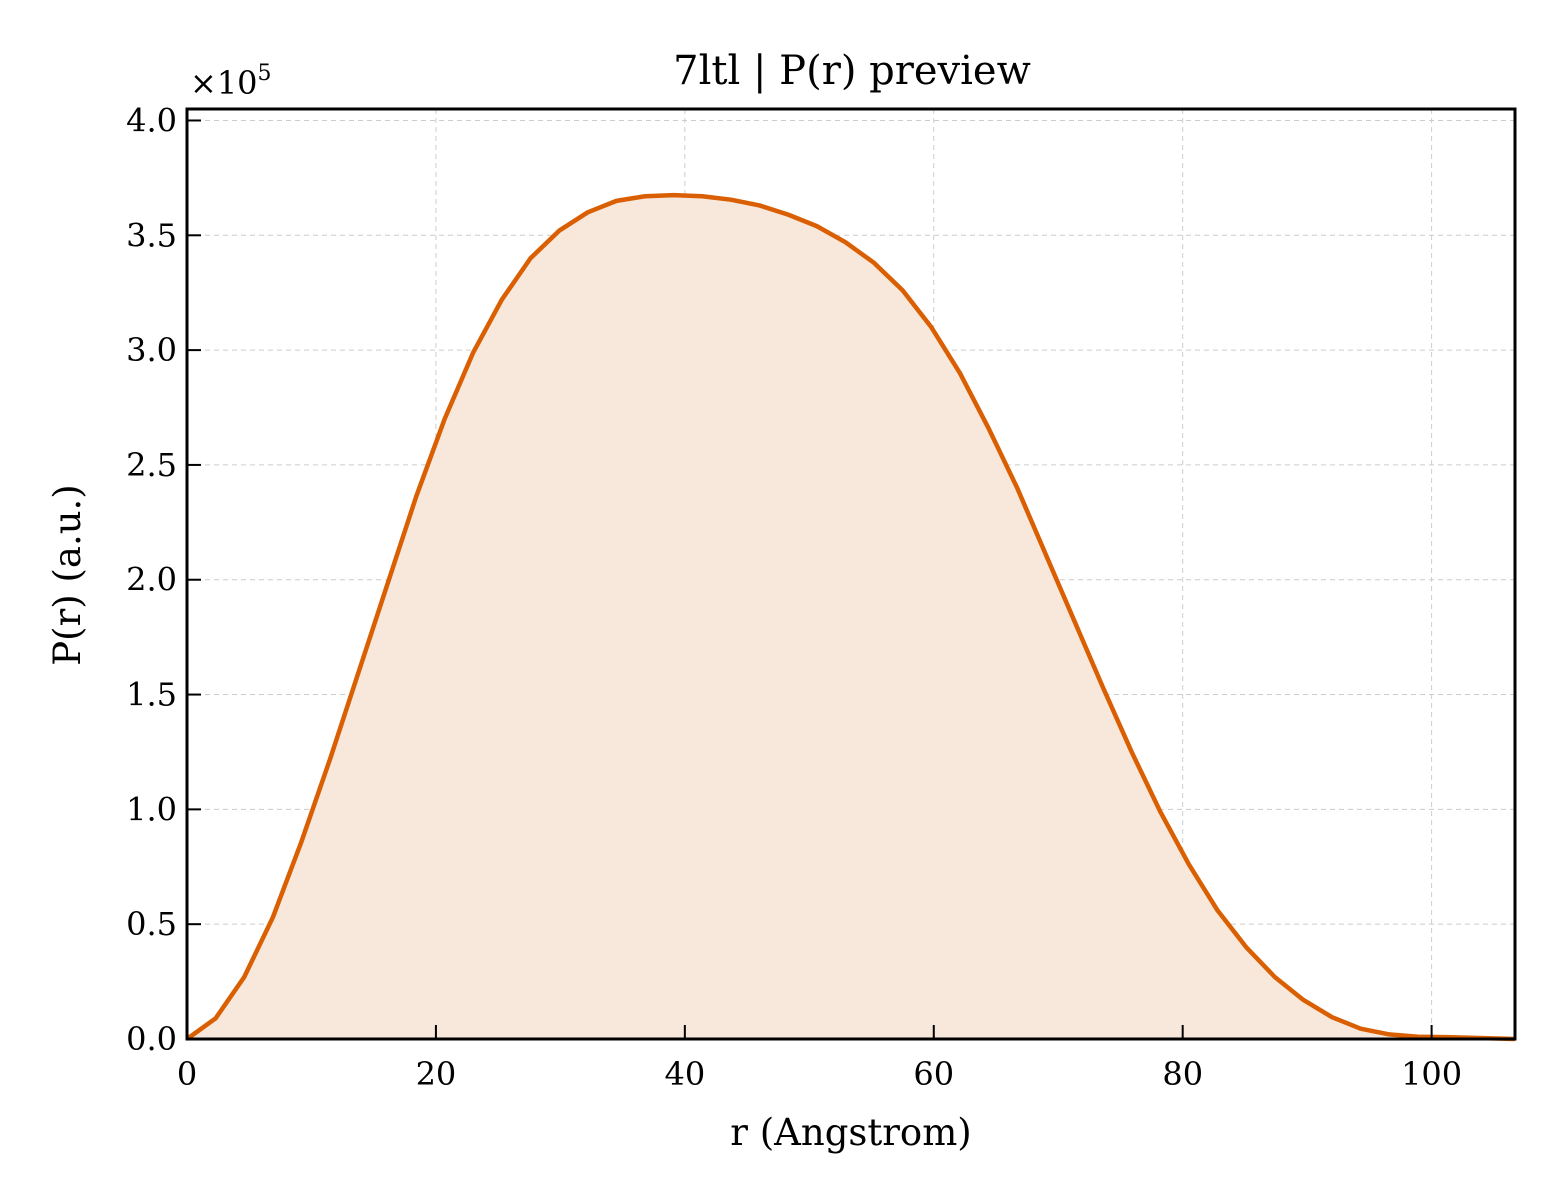 This screenshot has width=1560, height=1200. I want to click on x-tick-label: 80, so click(1182, 1074).